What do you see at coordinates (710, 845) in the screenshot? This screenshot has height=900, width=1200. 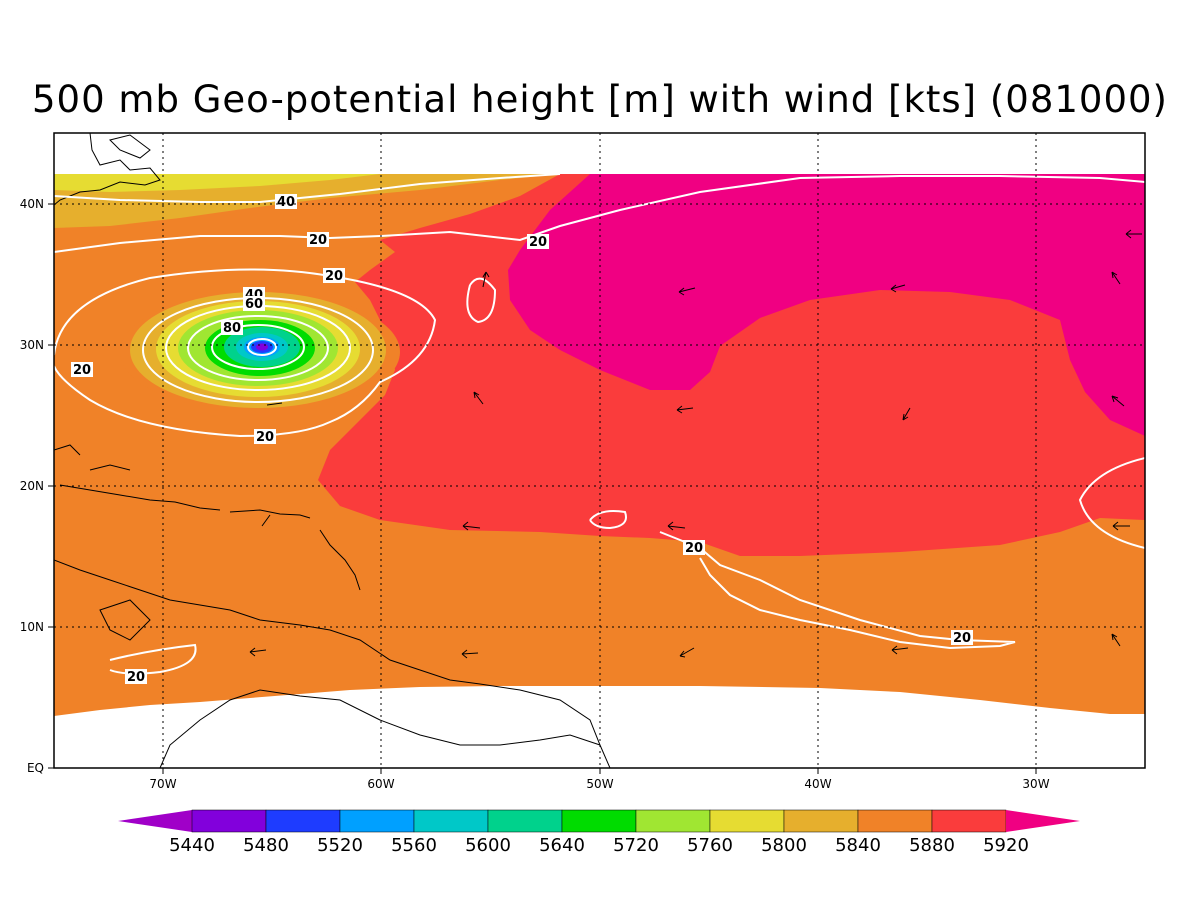 I see `colorbar-label: 5760` at bounding box center [710, 845].